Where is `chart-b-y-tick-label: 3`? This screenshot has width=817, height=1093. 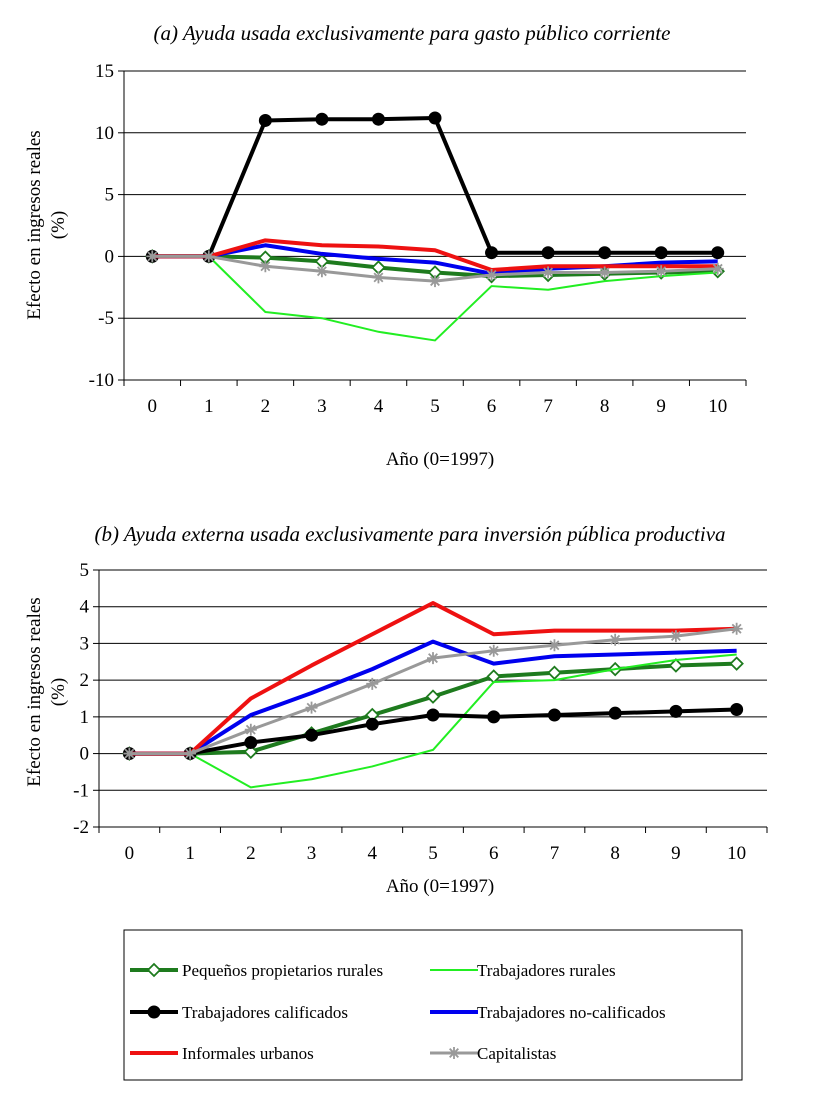 chart-b-y-tick-label: 3 is located at coordinates (85, 643).